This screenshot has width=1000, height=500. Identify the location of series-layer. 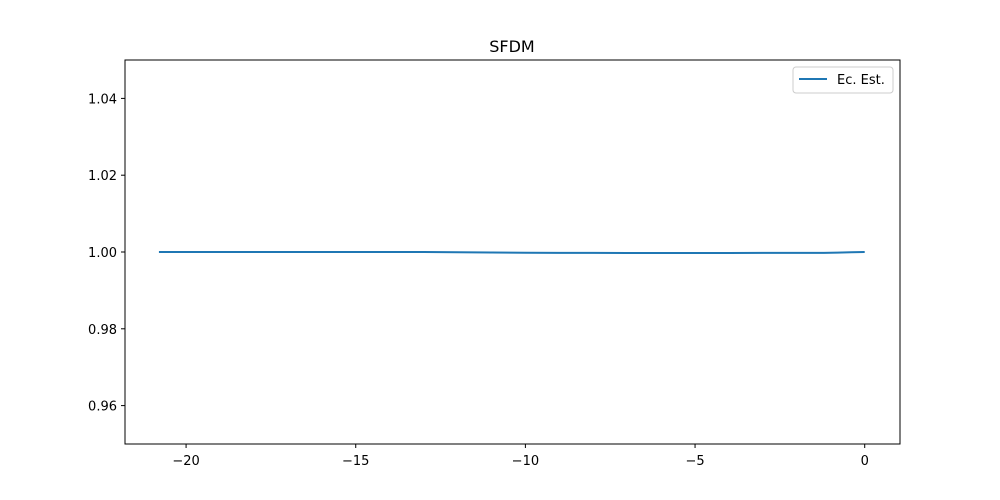
(511, 252).